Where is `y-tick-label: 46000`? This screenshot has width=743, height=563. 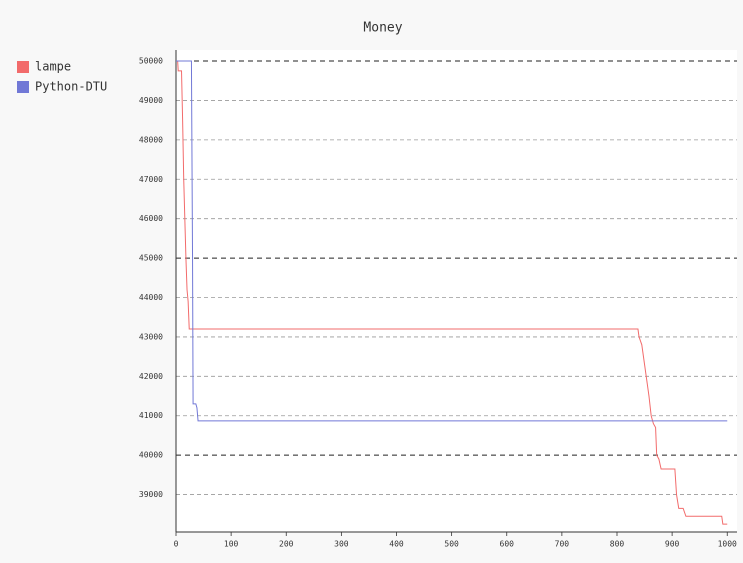
y-tick-label: 46000 is located at coordinates (151, 218).